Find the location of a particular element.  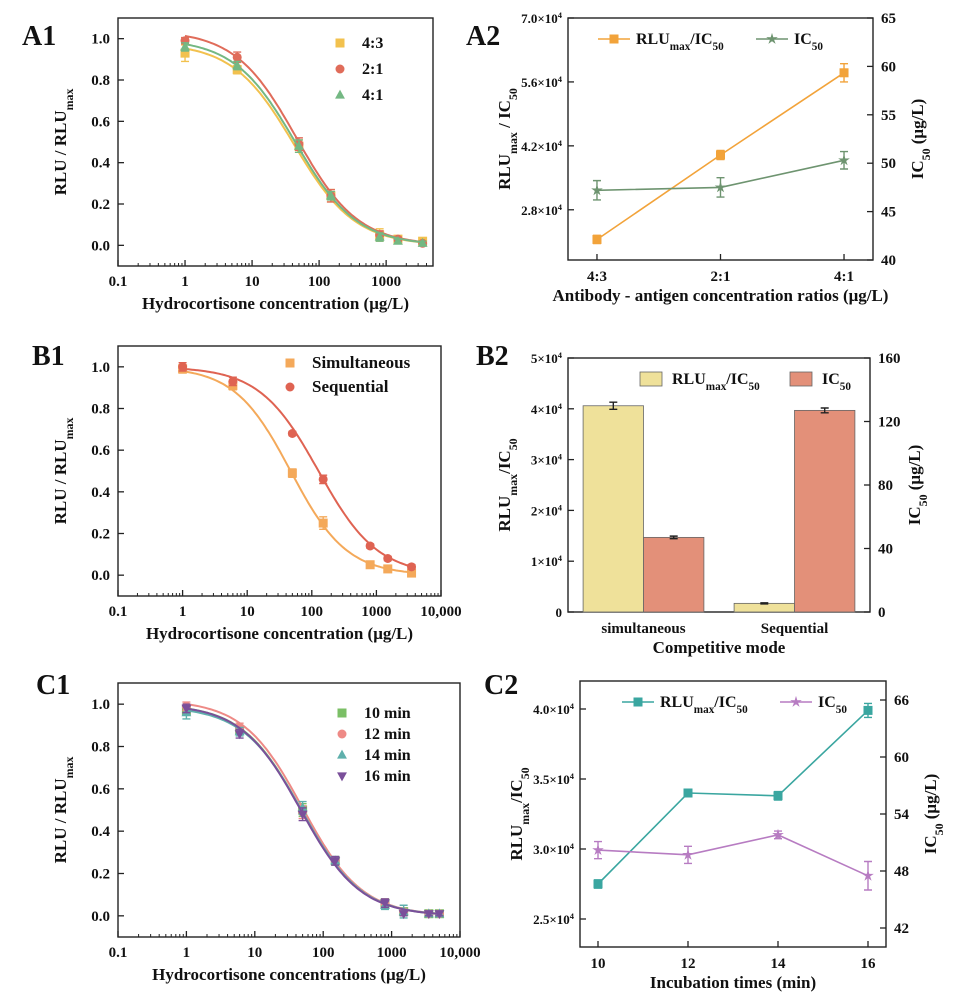

x-tick-label: 0.1 is located at coordinates (118, 953).